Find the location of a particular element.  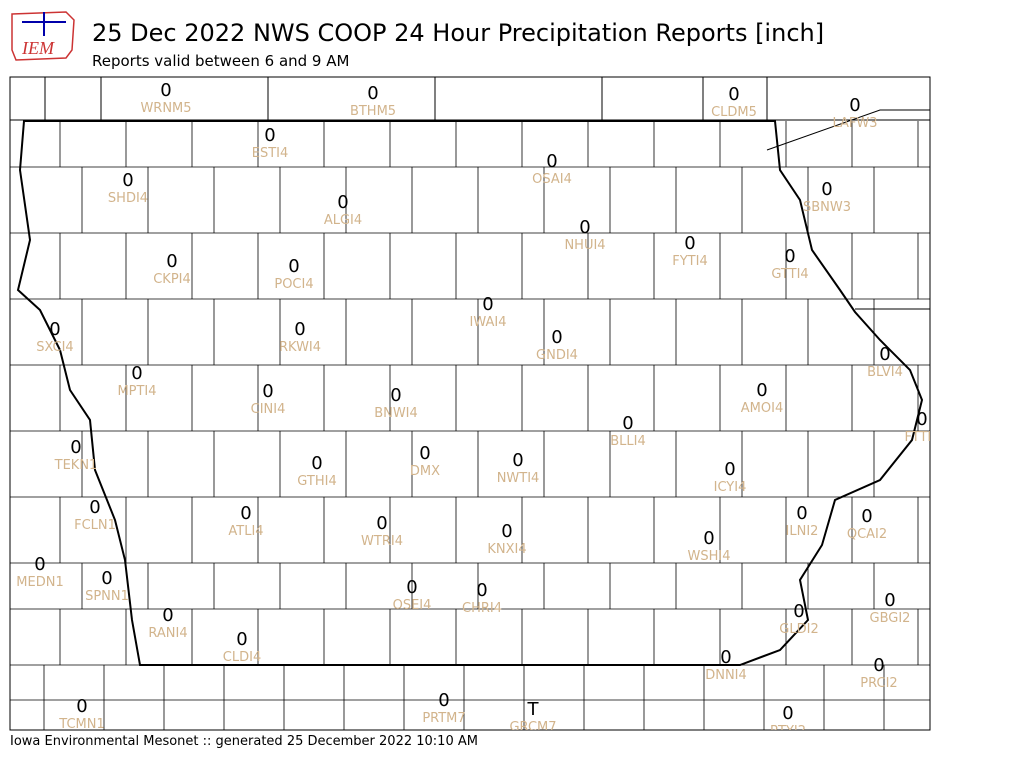

station-id: DMX is located at coordinates (425, 471).